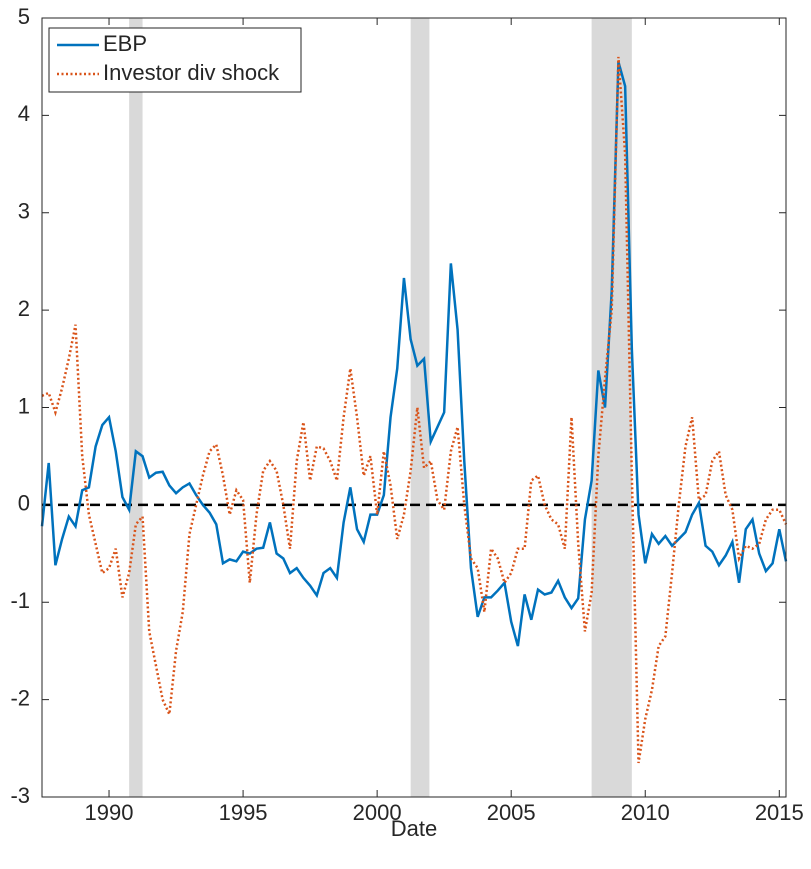 The height and width of the screenshot is (869, 811). Describe the element at coordinates (511, 812) in the screenshot. I see `x-tick-label: 2005` at that location.